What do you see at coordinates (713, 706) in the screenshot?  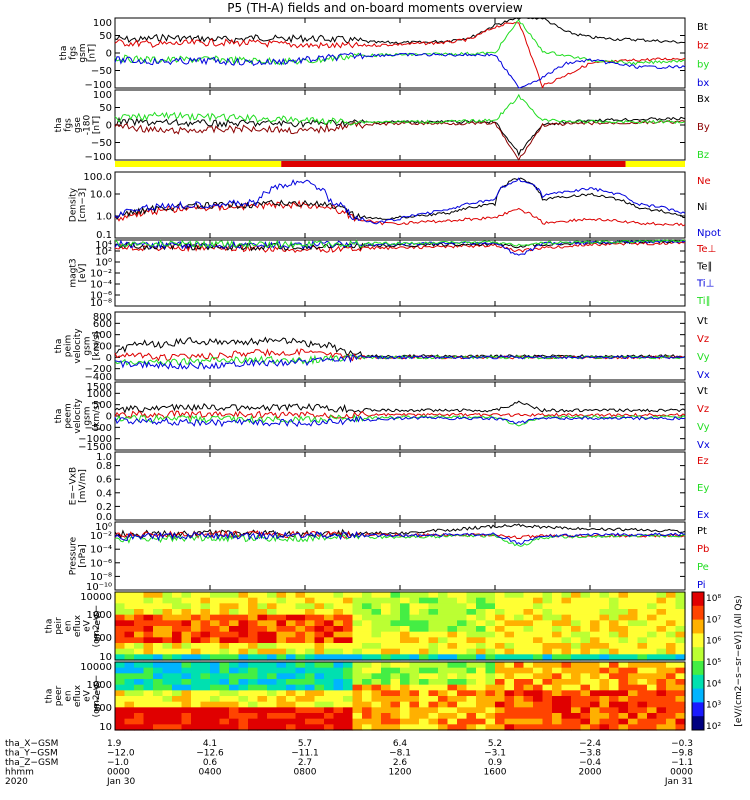 I see `colorbar-tick-label: 10³` at bounding box center [713, 706].